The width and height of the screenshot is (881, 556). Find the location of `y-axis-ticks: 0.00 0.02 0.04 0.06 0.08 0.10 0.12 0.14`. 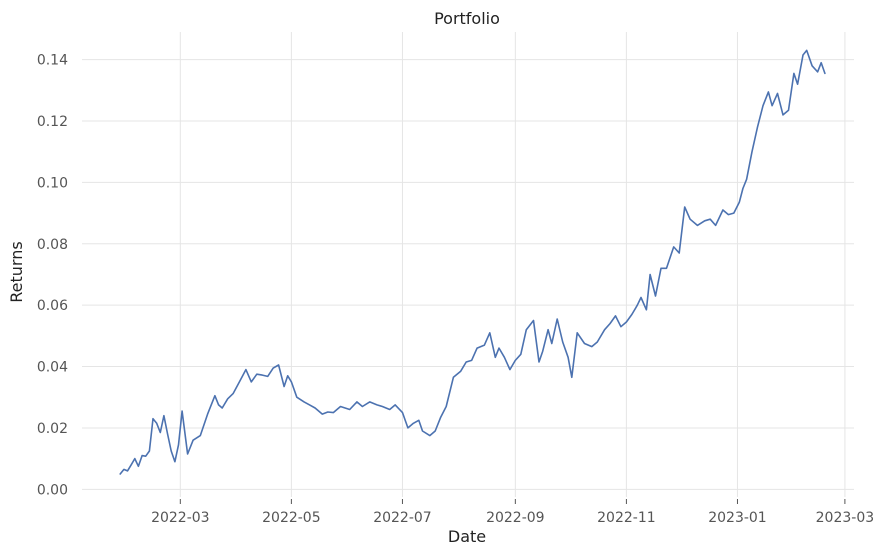

y-axis-ticks: 0.00 0.02 0.04 0.06 0.08 0.10 0.12 0.14 is located at coordinates (52, 276).